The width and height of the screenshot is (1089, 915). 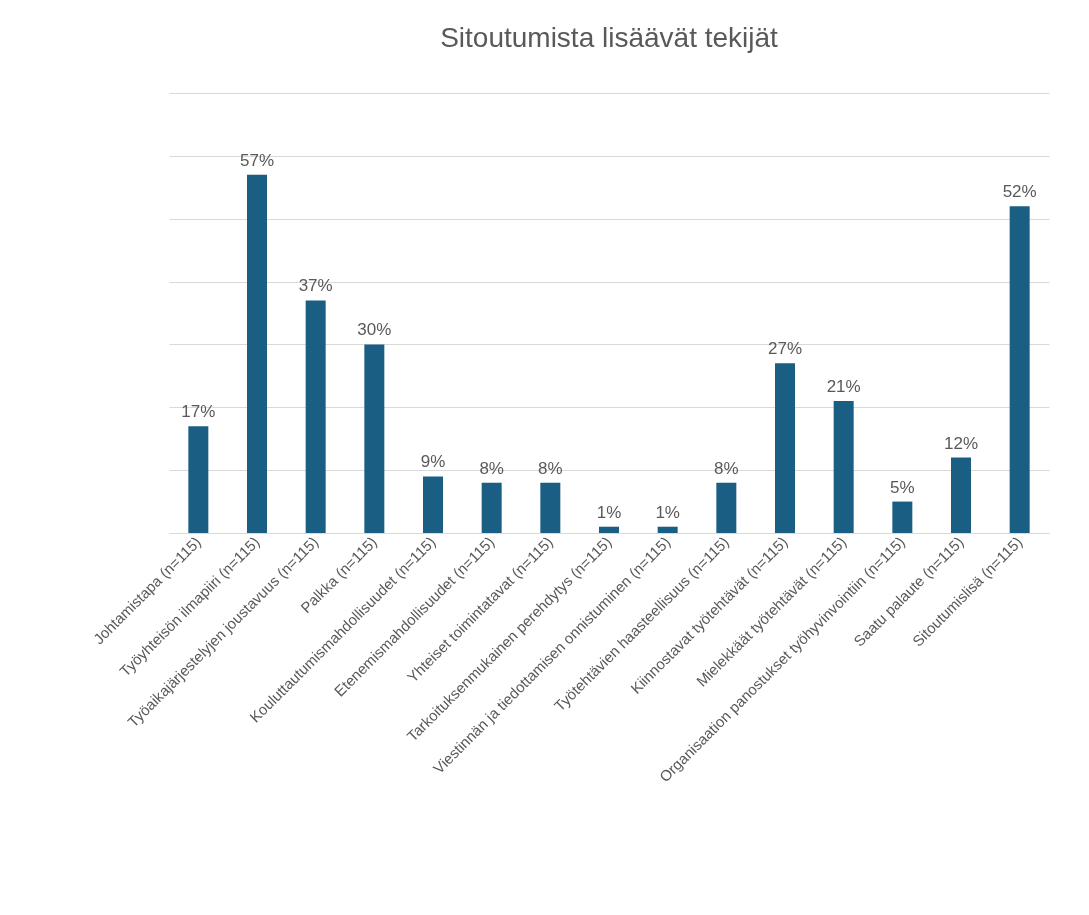 I want to click on data-label: 37%, so click(x=315, y=286).